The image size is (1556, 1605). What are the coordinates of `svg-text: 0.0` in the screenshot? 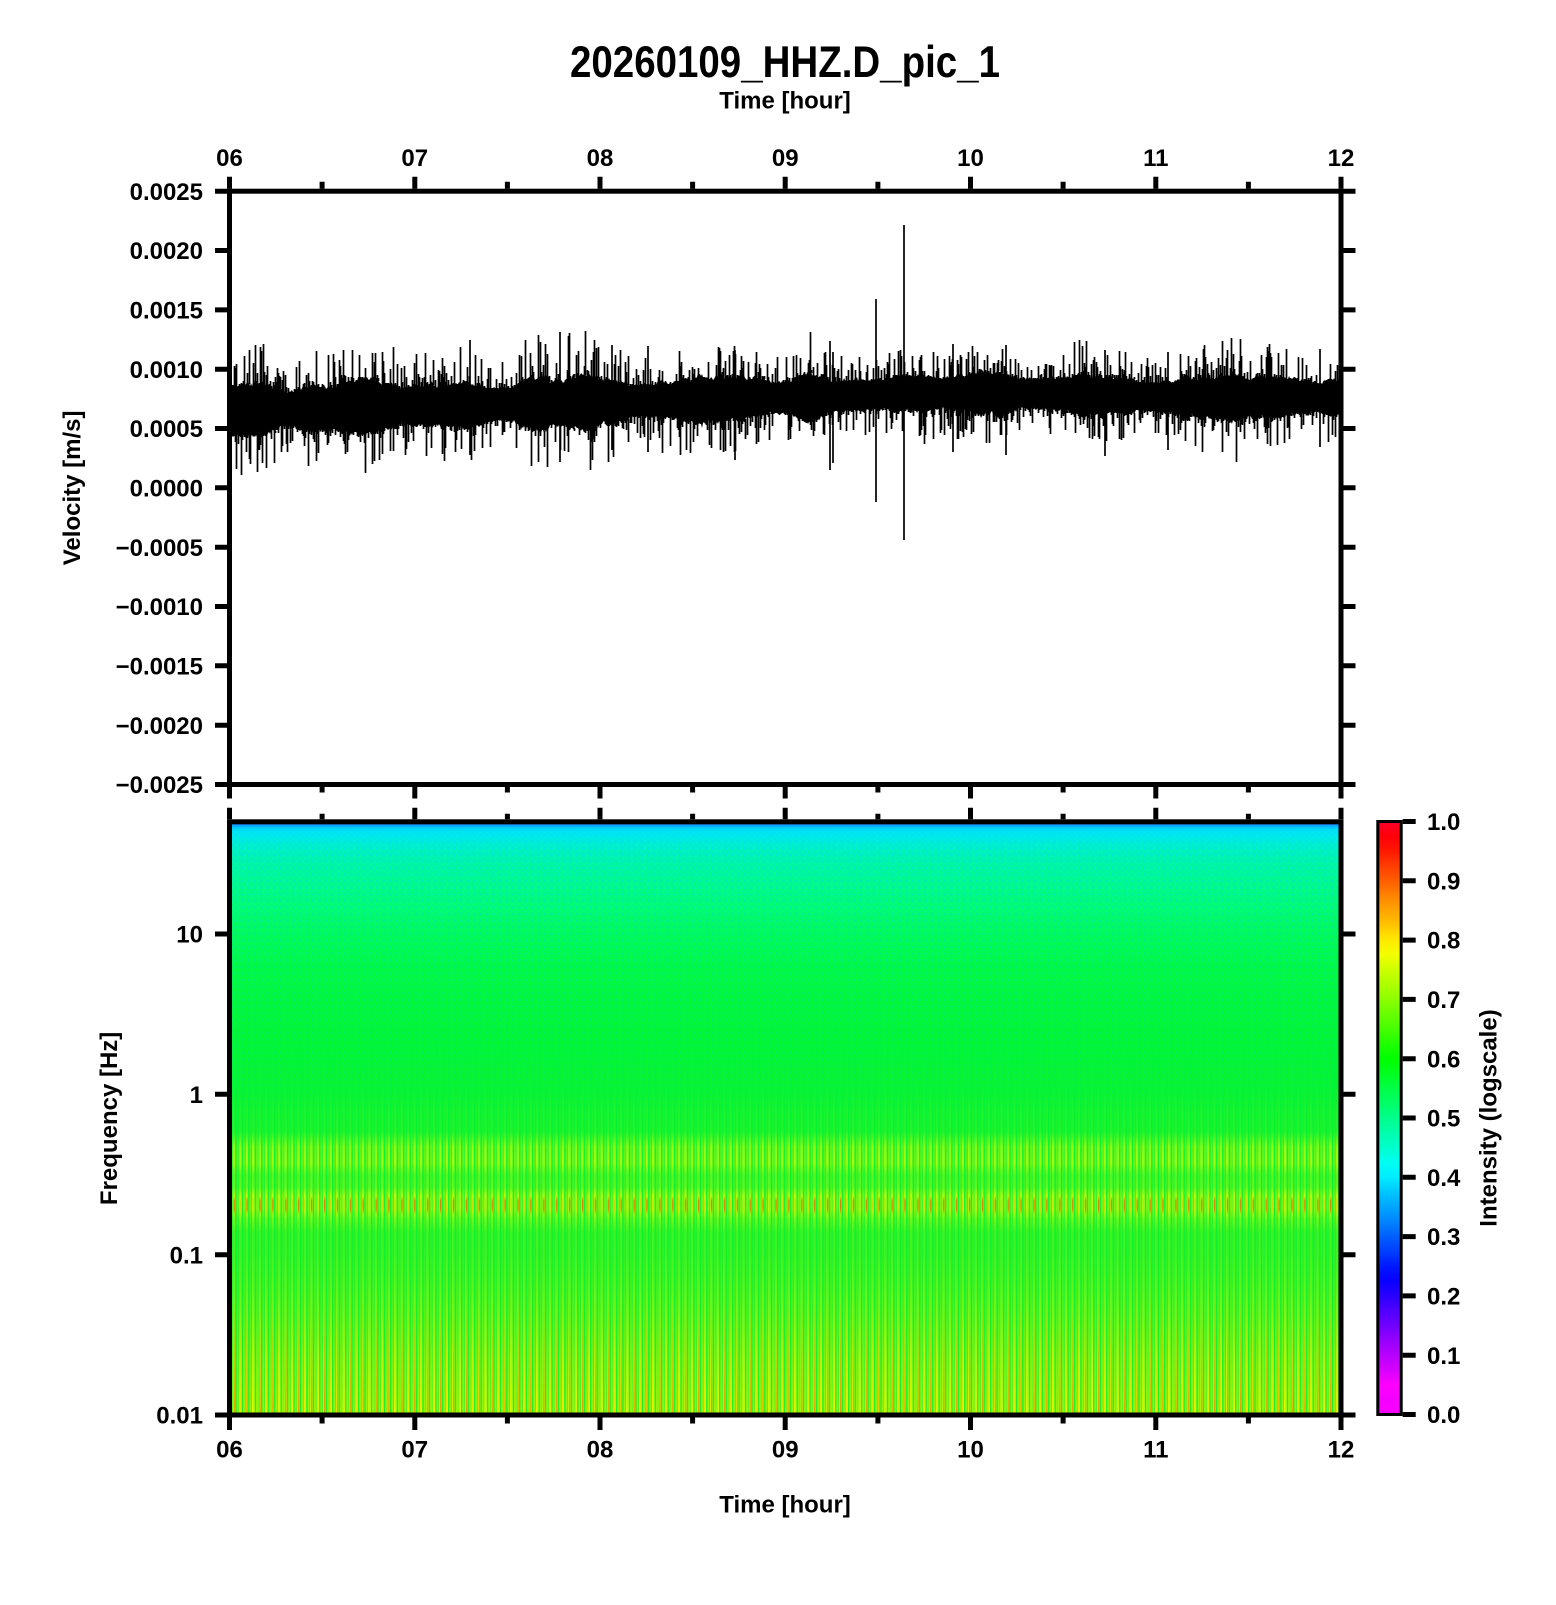 It's located at (1443, 1415).